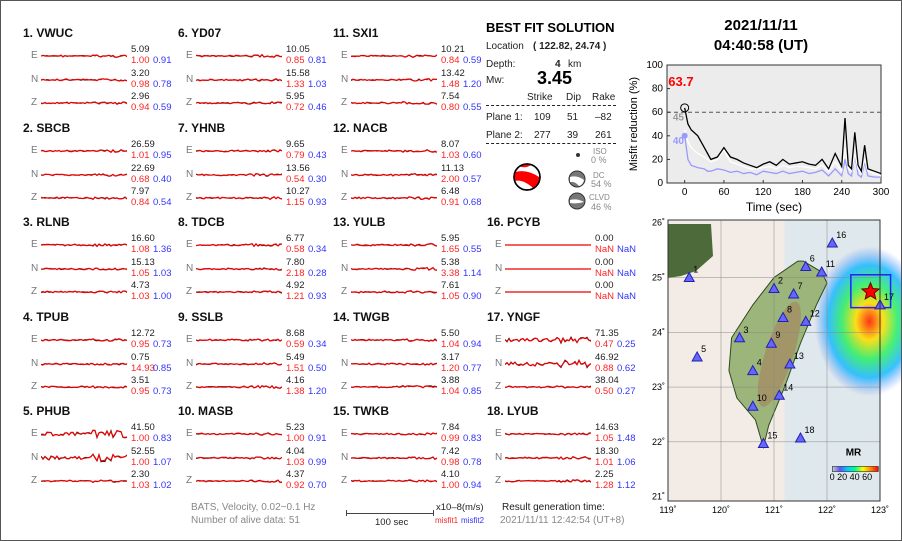 The image size is (902, 541). What do you see at coordinates (47, 411) in the screenshot?
I see `station-title: 5. PHUB` at bounding box center [47, 411].